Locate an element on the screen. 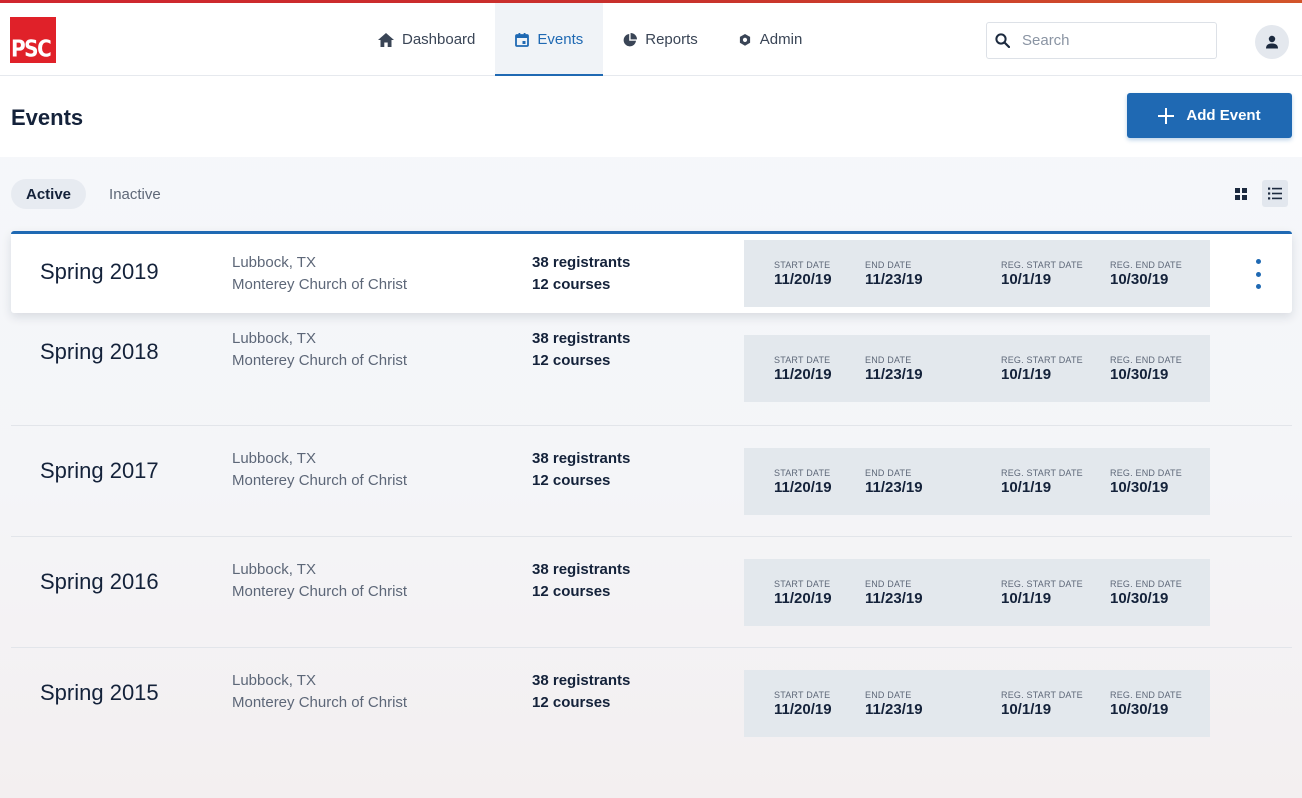 The height and width of the screenshot is (798, 1302). search-icon is located at coordinates (1002, 40).